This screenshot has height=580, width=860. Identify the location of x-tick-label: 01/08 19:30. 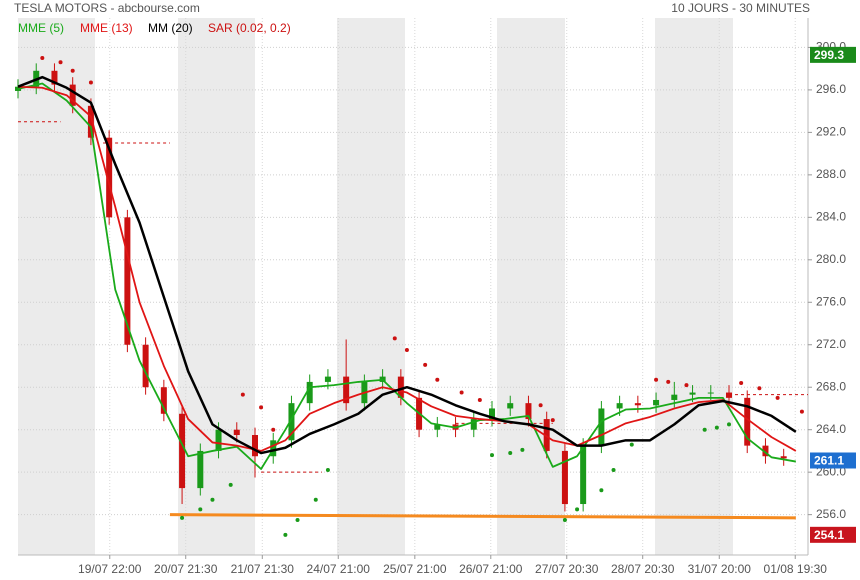
(796, 569).